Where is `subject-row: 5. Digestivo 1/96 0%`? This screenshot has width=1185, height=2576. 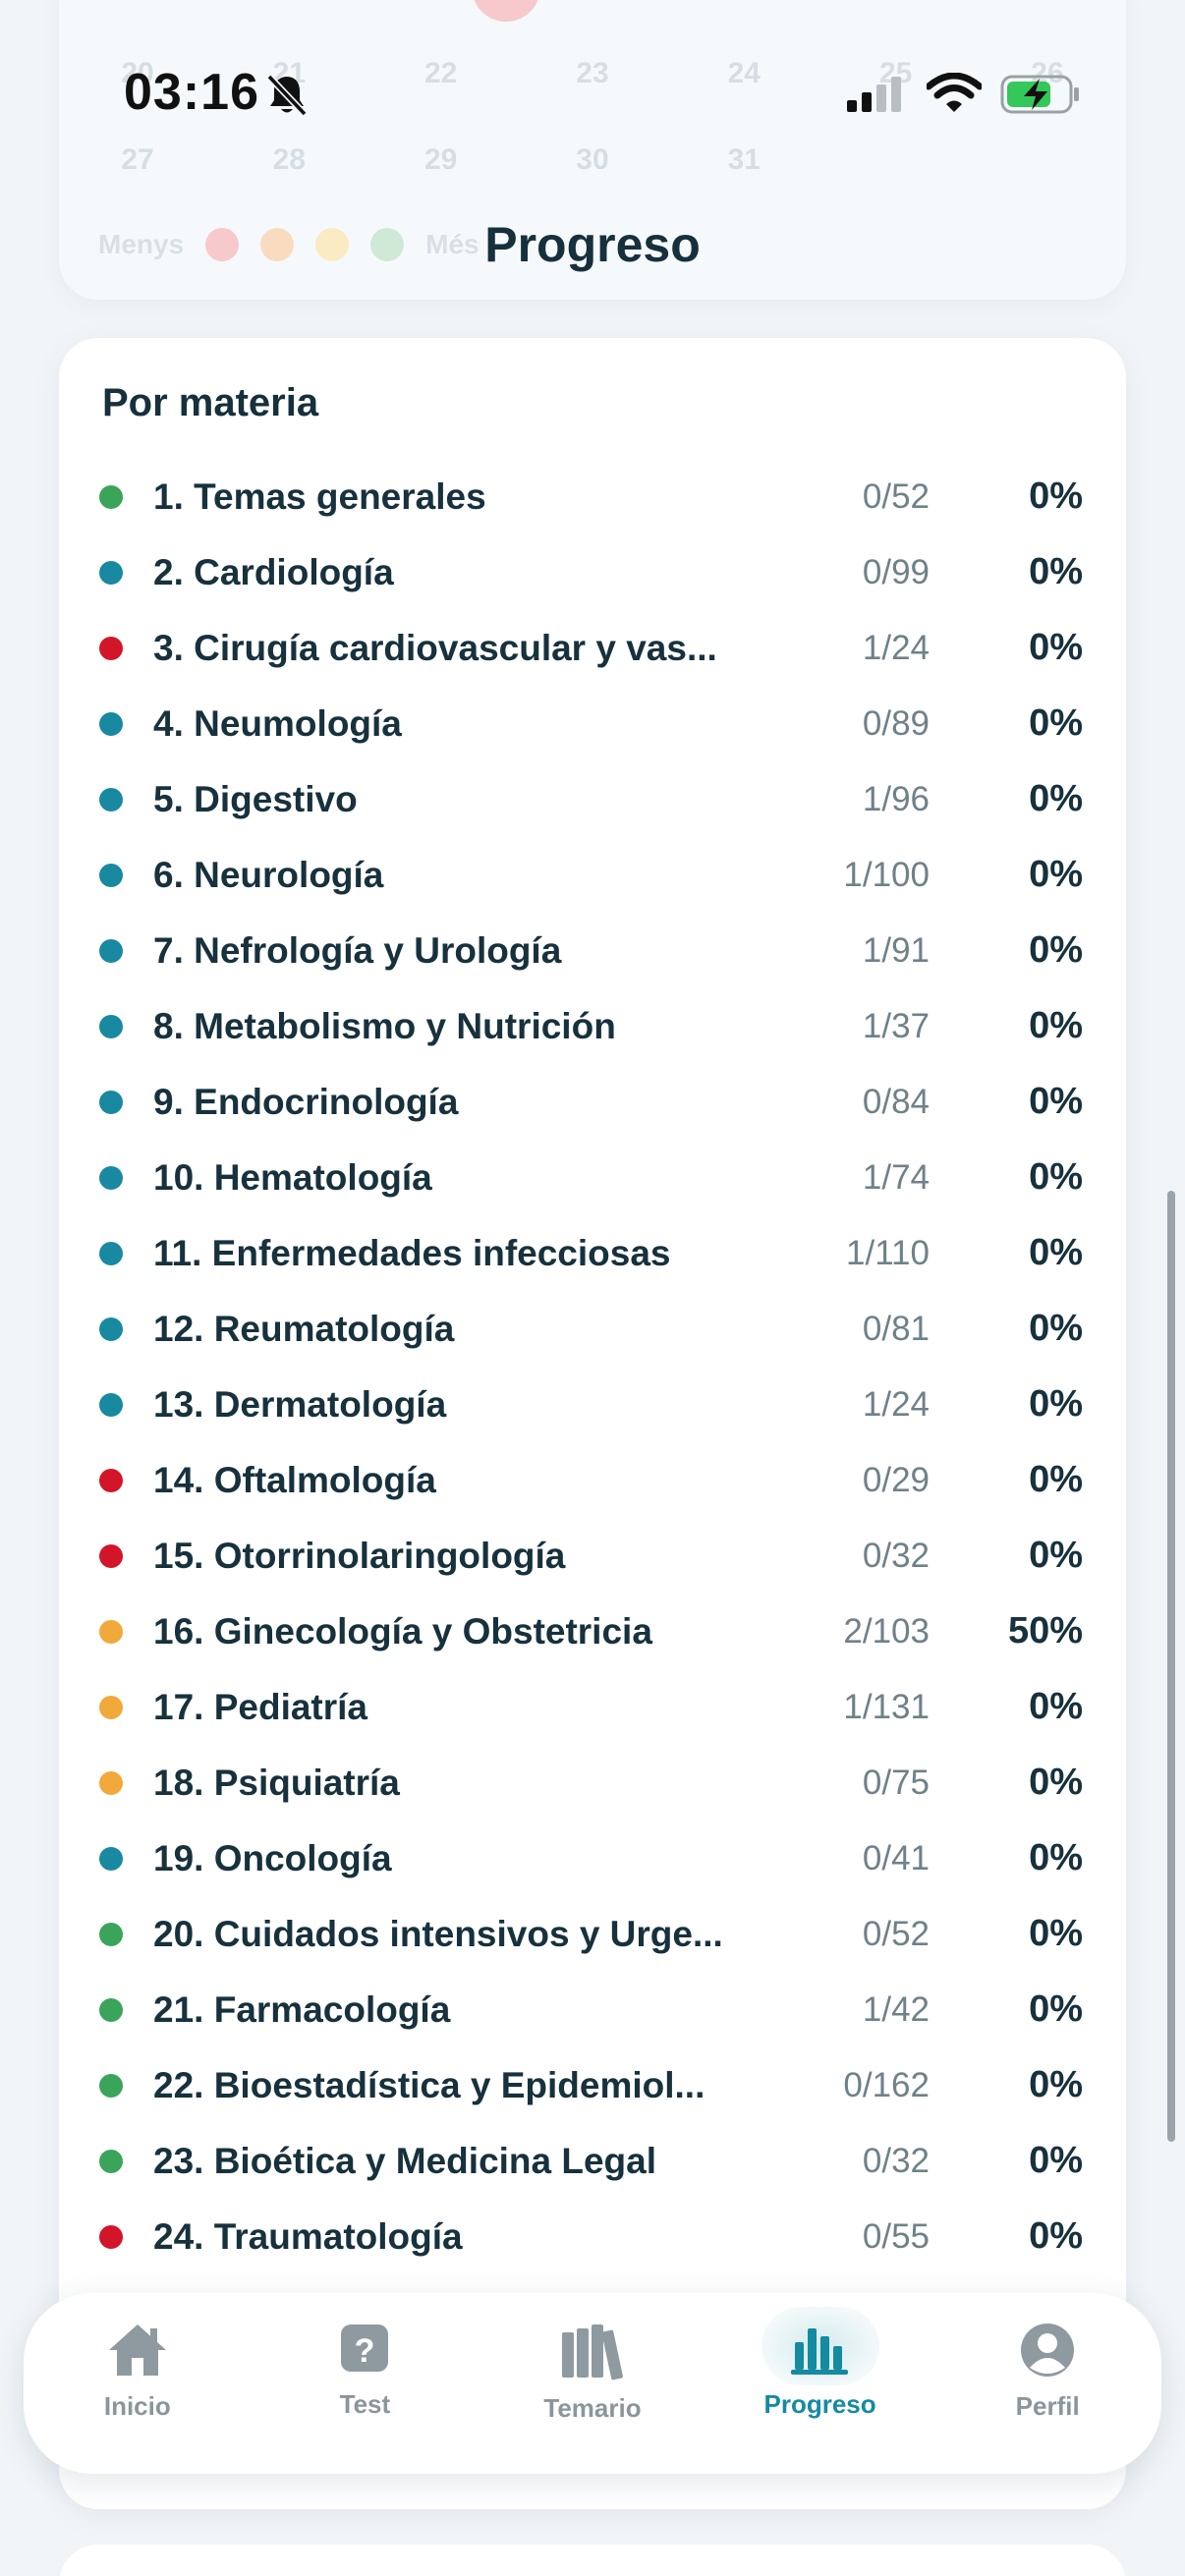 subject-row: 5. Digestivo 1/96 0% is located at coordinates (592, 799).